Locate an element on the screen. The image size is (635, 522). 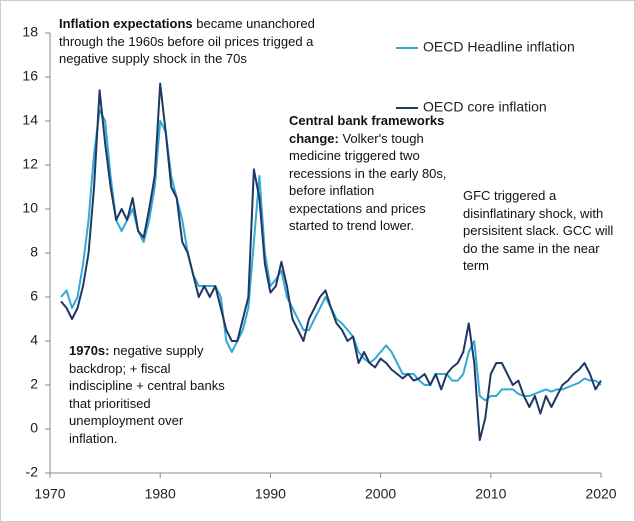
x-tick-label: 1990 is located at coordinates (270, 494).